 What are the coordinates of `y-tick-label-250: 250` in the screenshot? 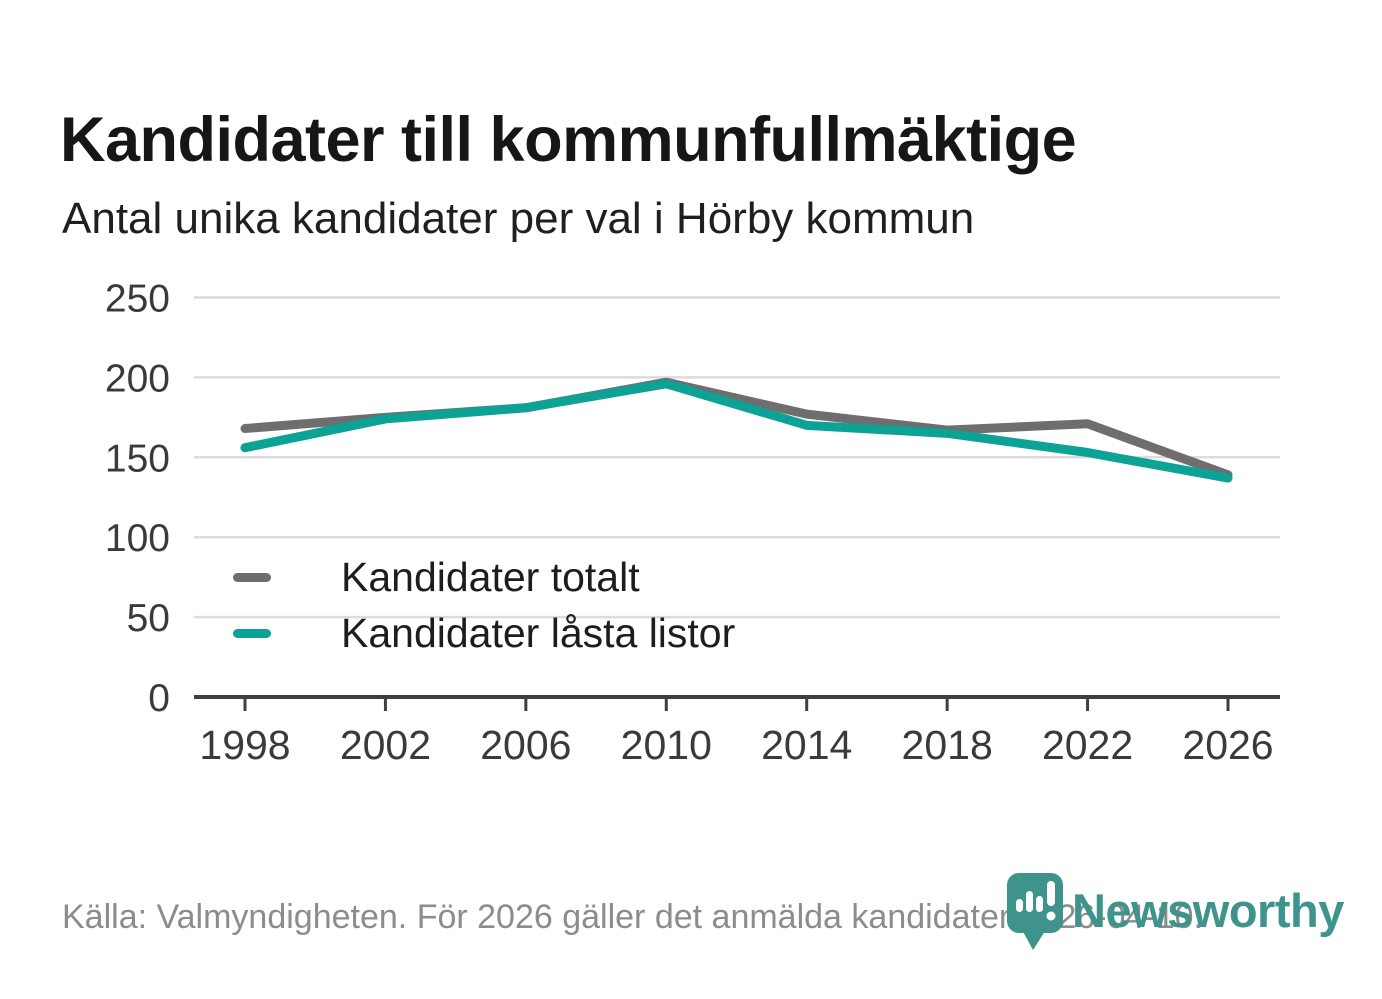 It's located at (137, 299).